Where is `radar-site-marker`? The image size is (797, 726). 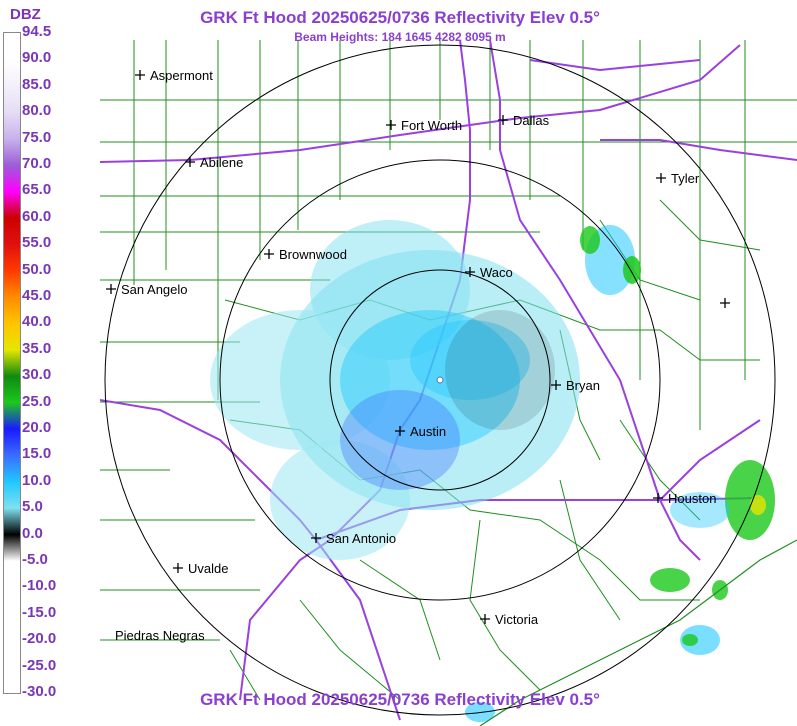
radar-site-marker is located at coordinates (440, 380).